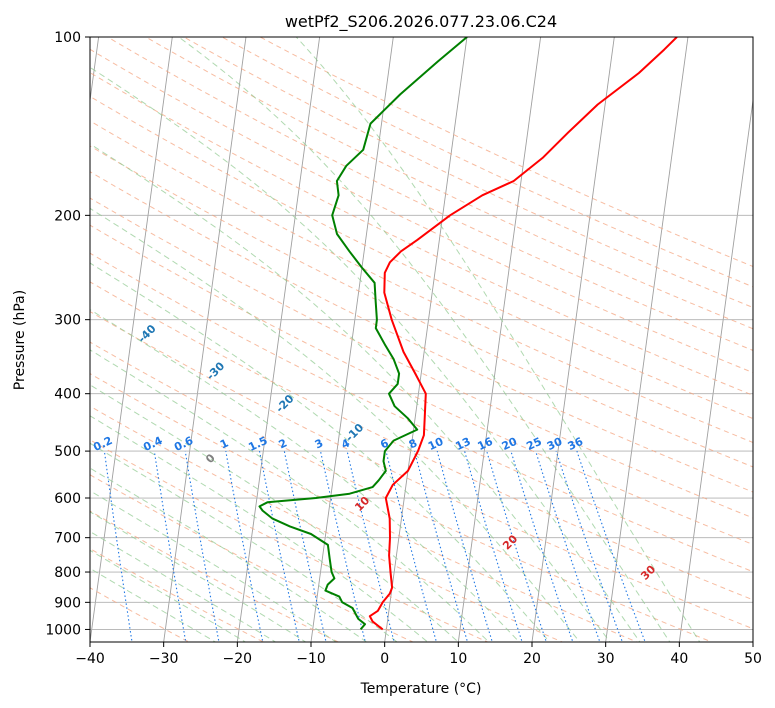 The width and height of the screenshot is (775, 708). I want to click on x-tick-label: 30, so click(606, 659).